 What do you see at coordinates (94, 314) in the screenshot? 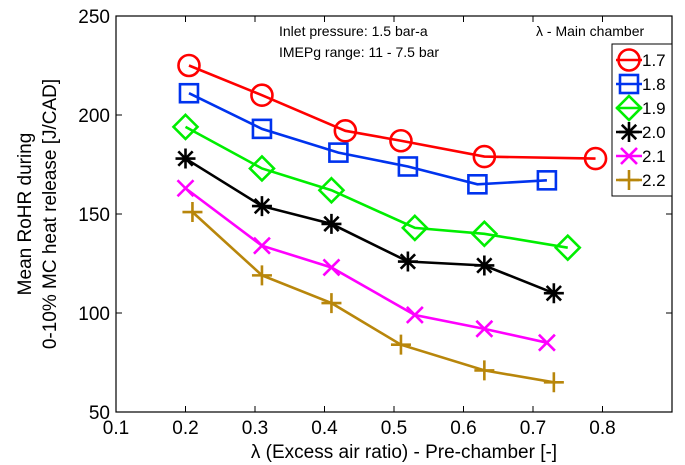
I see `y-tick-label: 100` at bounding box center [94, 314].